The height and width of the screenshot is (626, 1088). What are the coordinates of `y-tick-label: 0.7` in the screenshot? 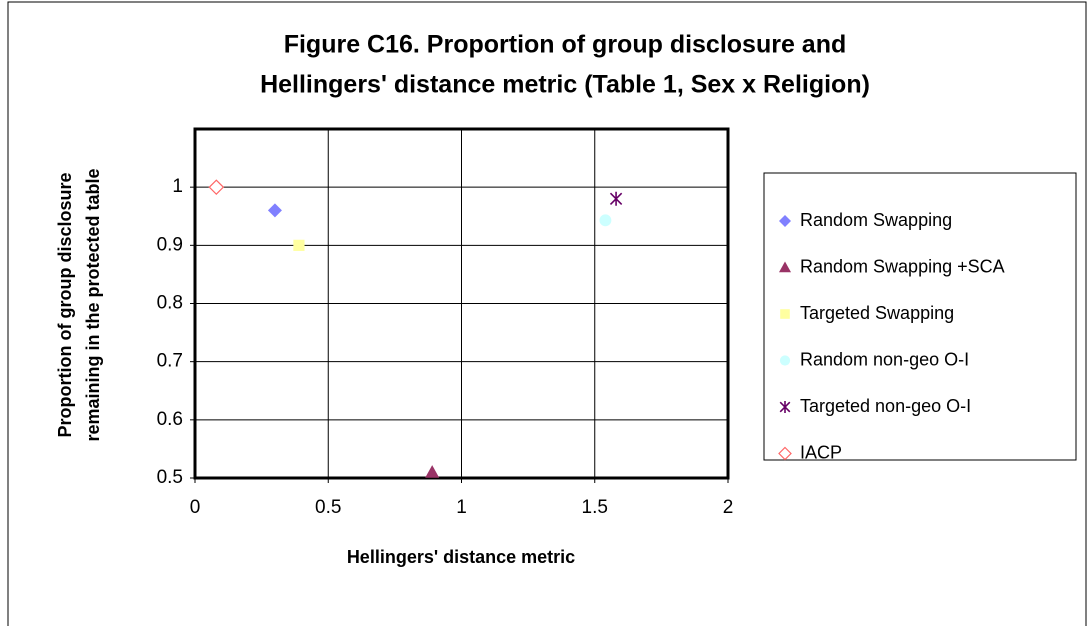 It's located at (170, 361).